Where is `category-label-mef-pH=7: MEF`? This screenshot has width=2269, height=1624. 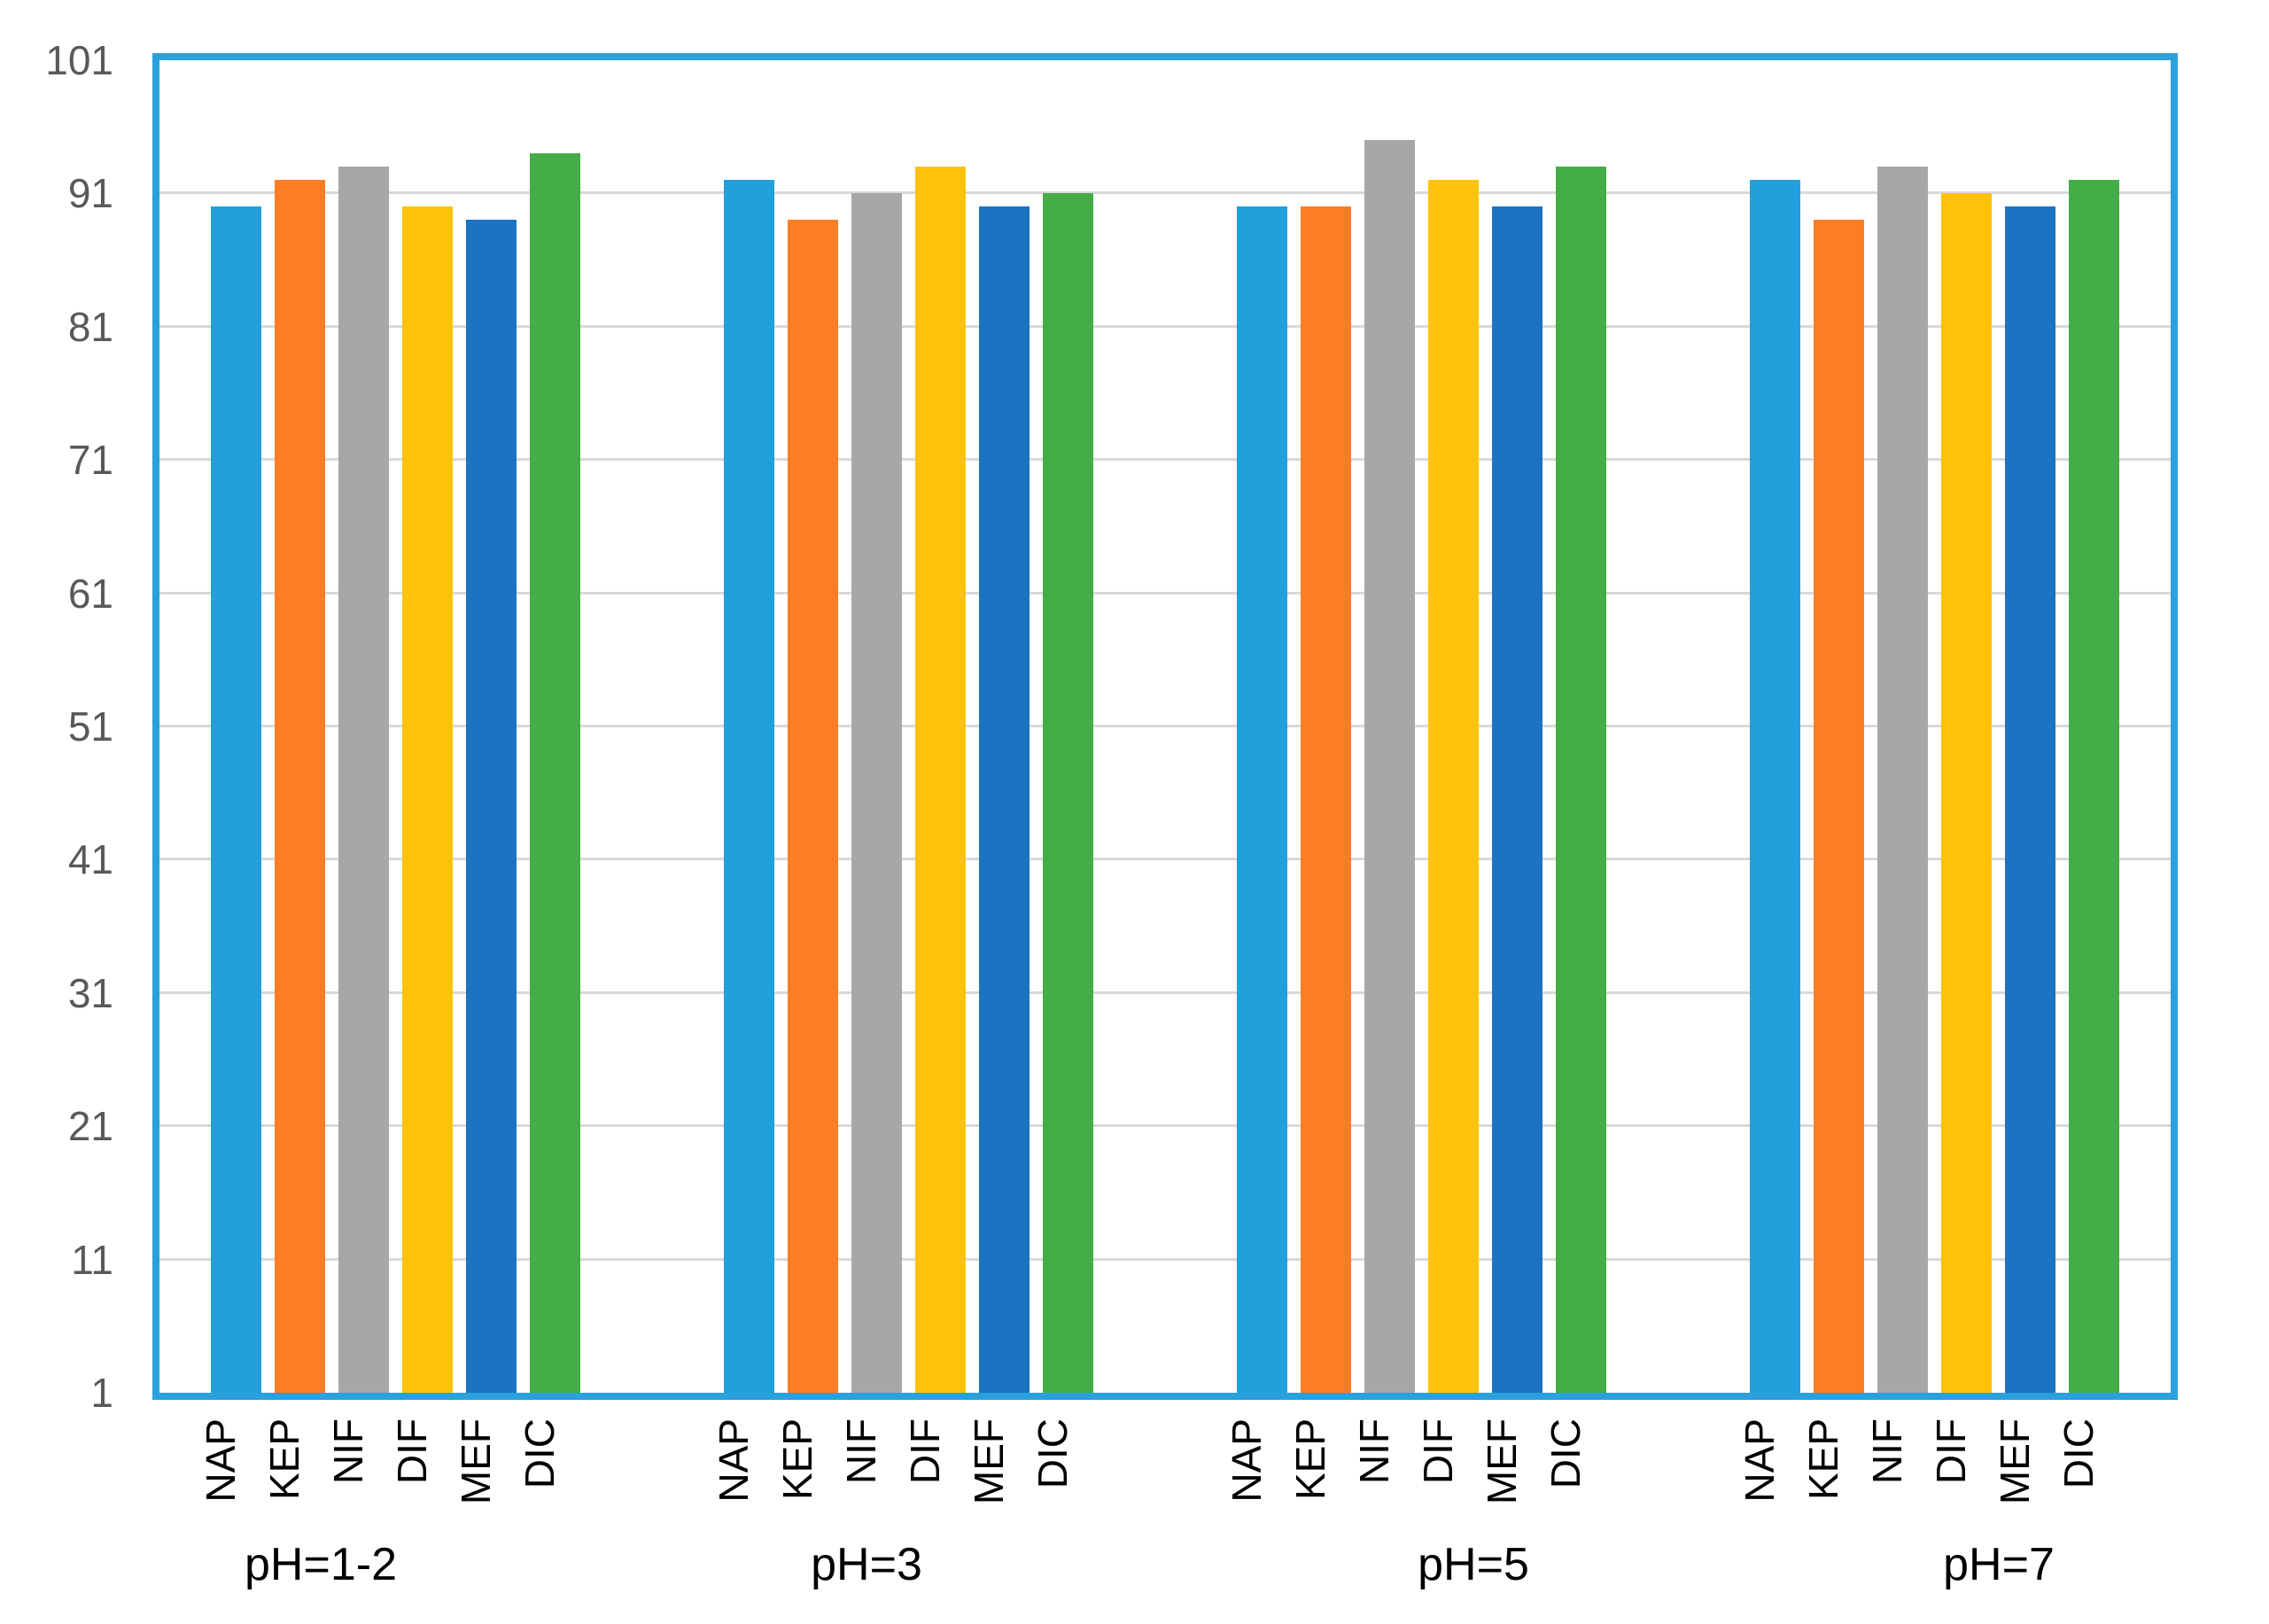 category-label-mef-pH=7: MEF is located at coordinates (2014, 1462).